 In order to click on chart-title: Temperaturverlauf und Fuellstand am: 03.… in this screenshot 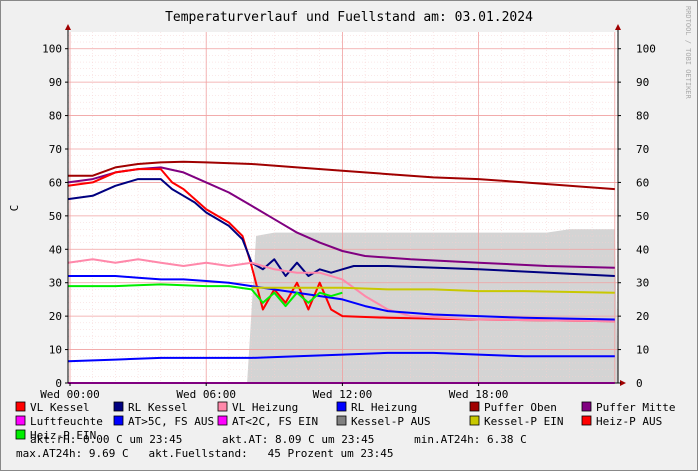, I will do `click(349, 17)`.